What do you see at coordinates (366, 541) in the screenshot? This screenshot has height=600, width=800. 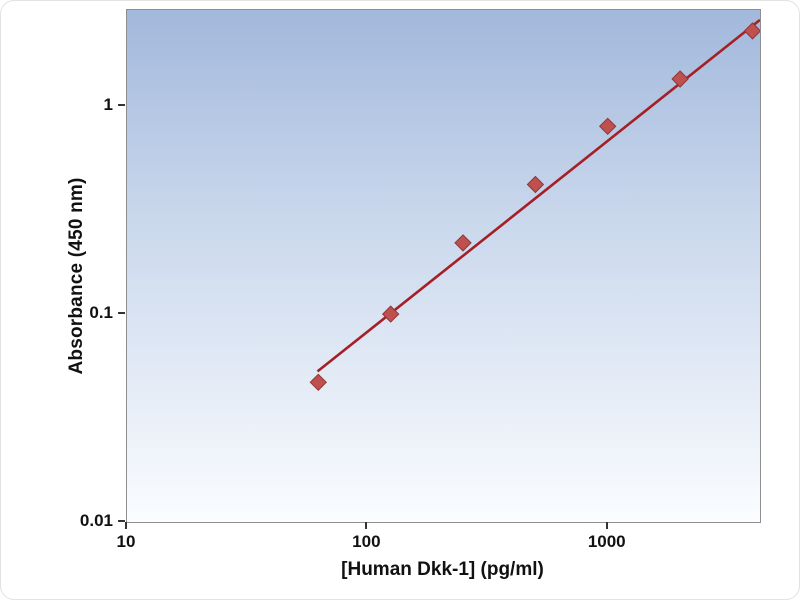 I see `x-tick-label: 100` at bounding box center [366, 541].